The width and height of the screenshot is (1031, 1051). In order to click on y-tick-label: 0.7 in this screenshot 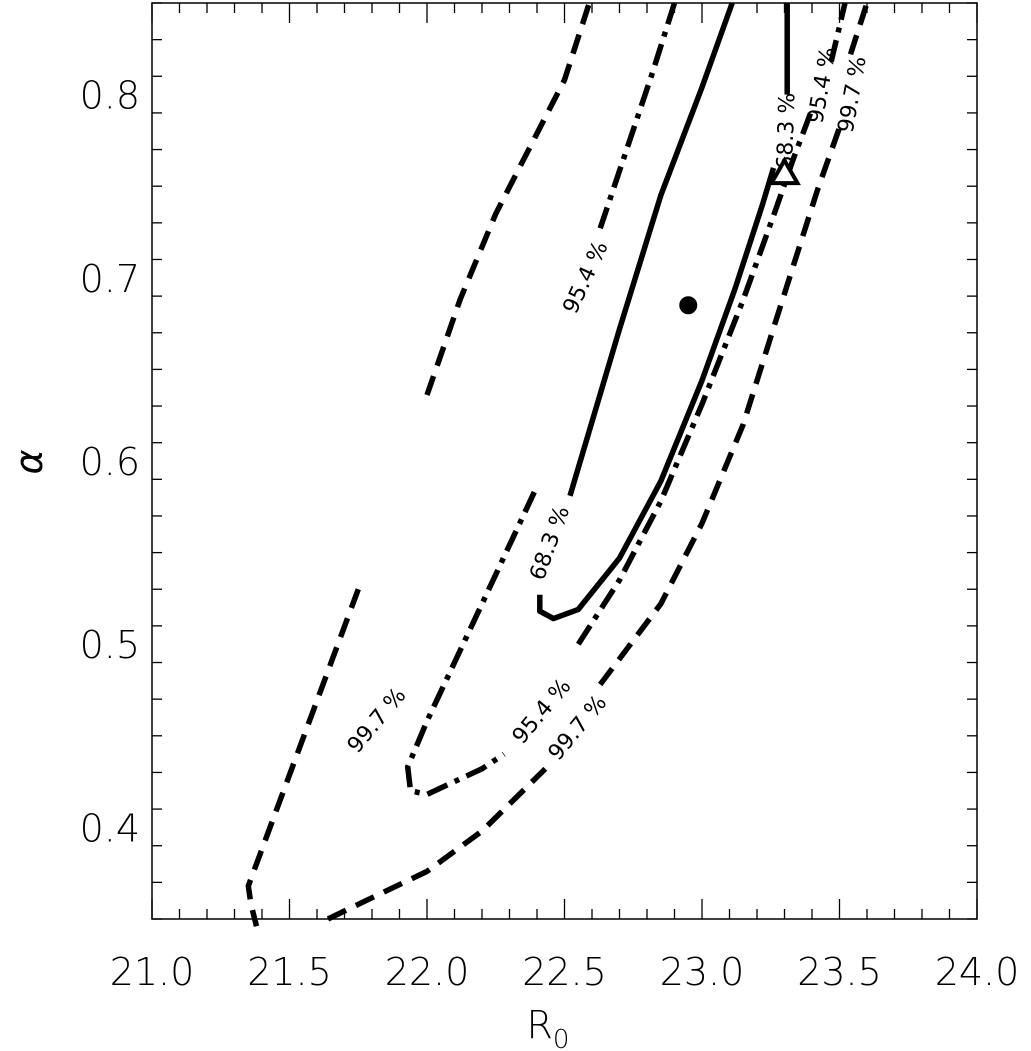, I will do `click(110, 279)`.